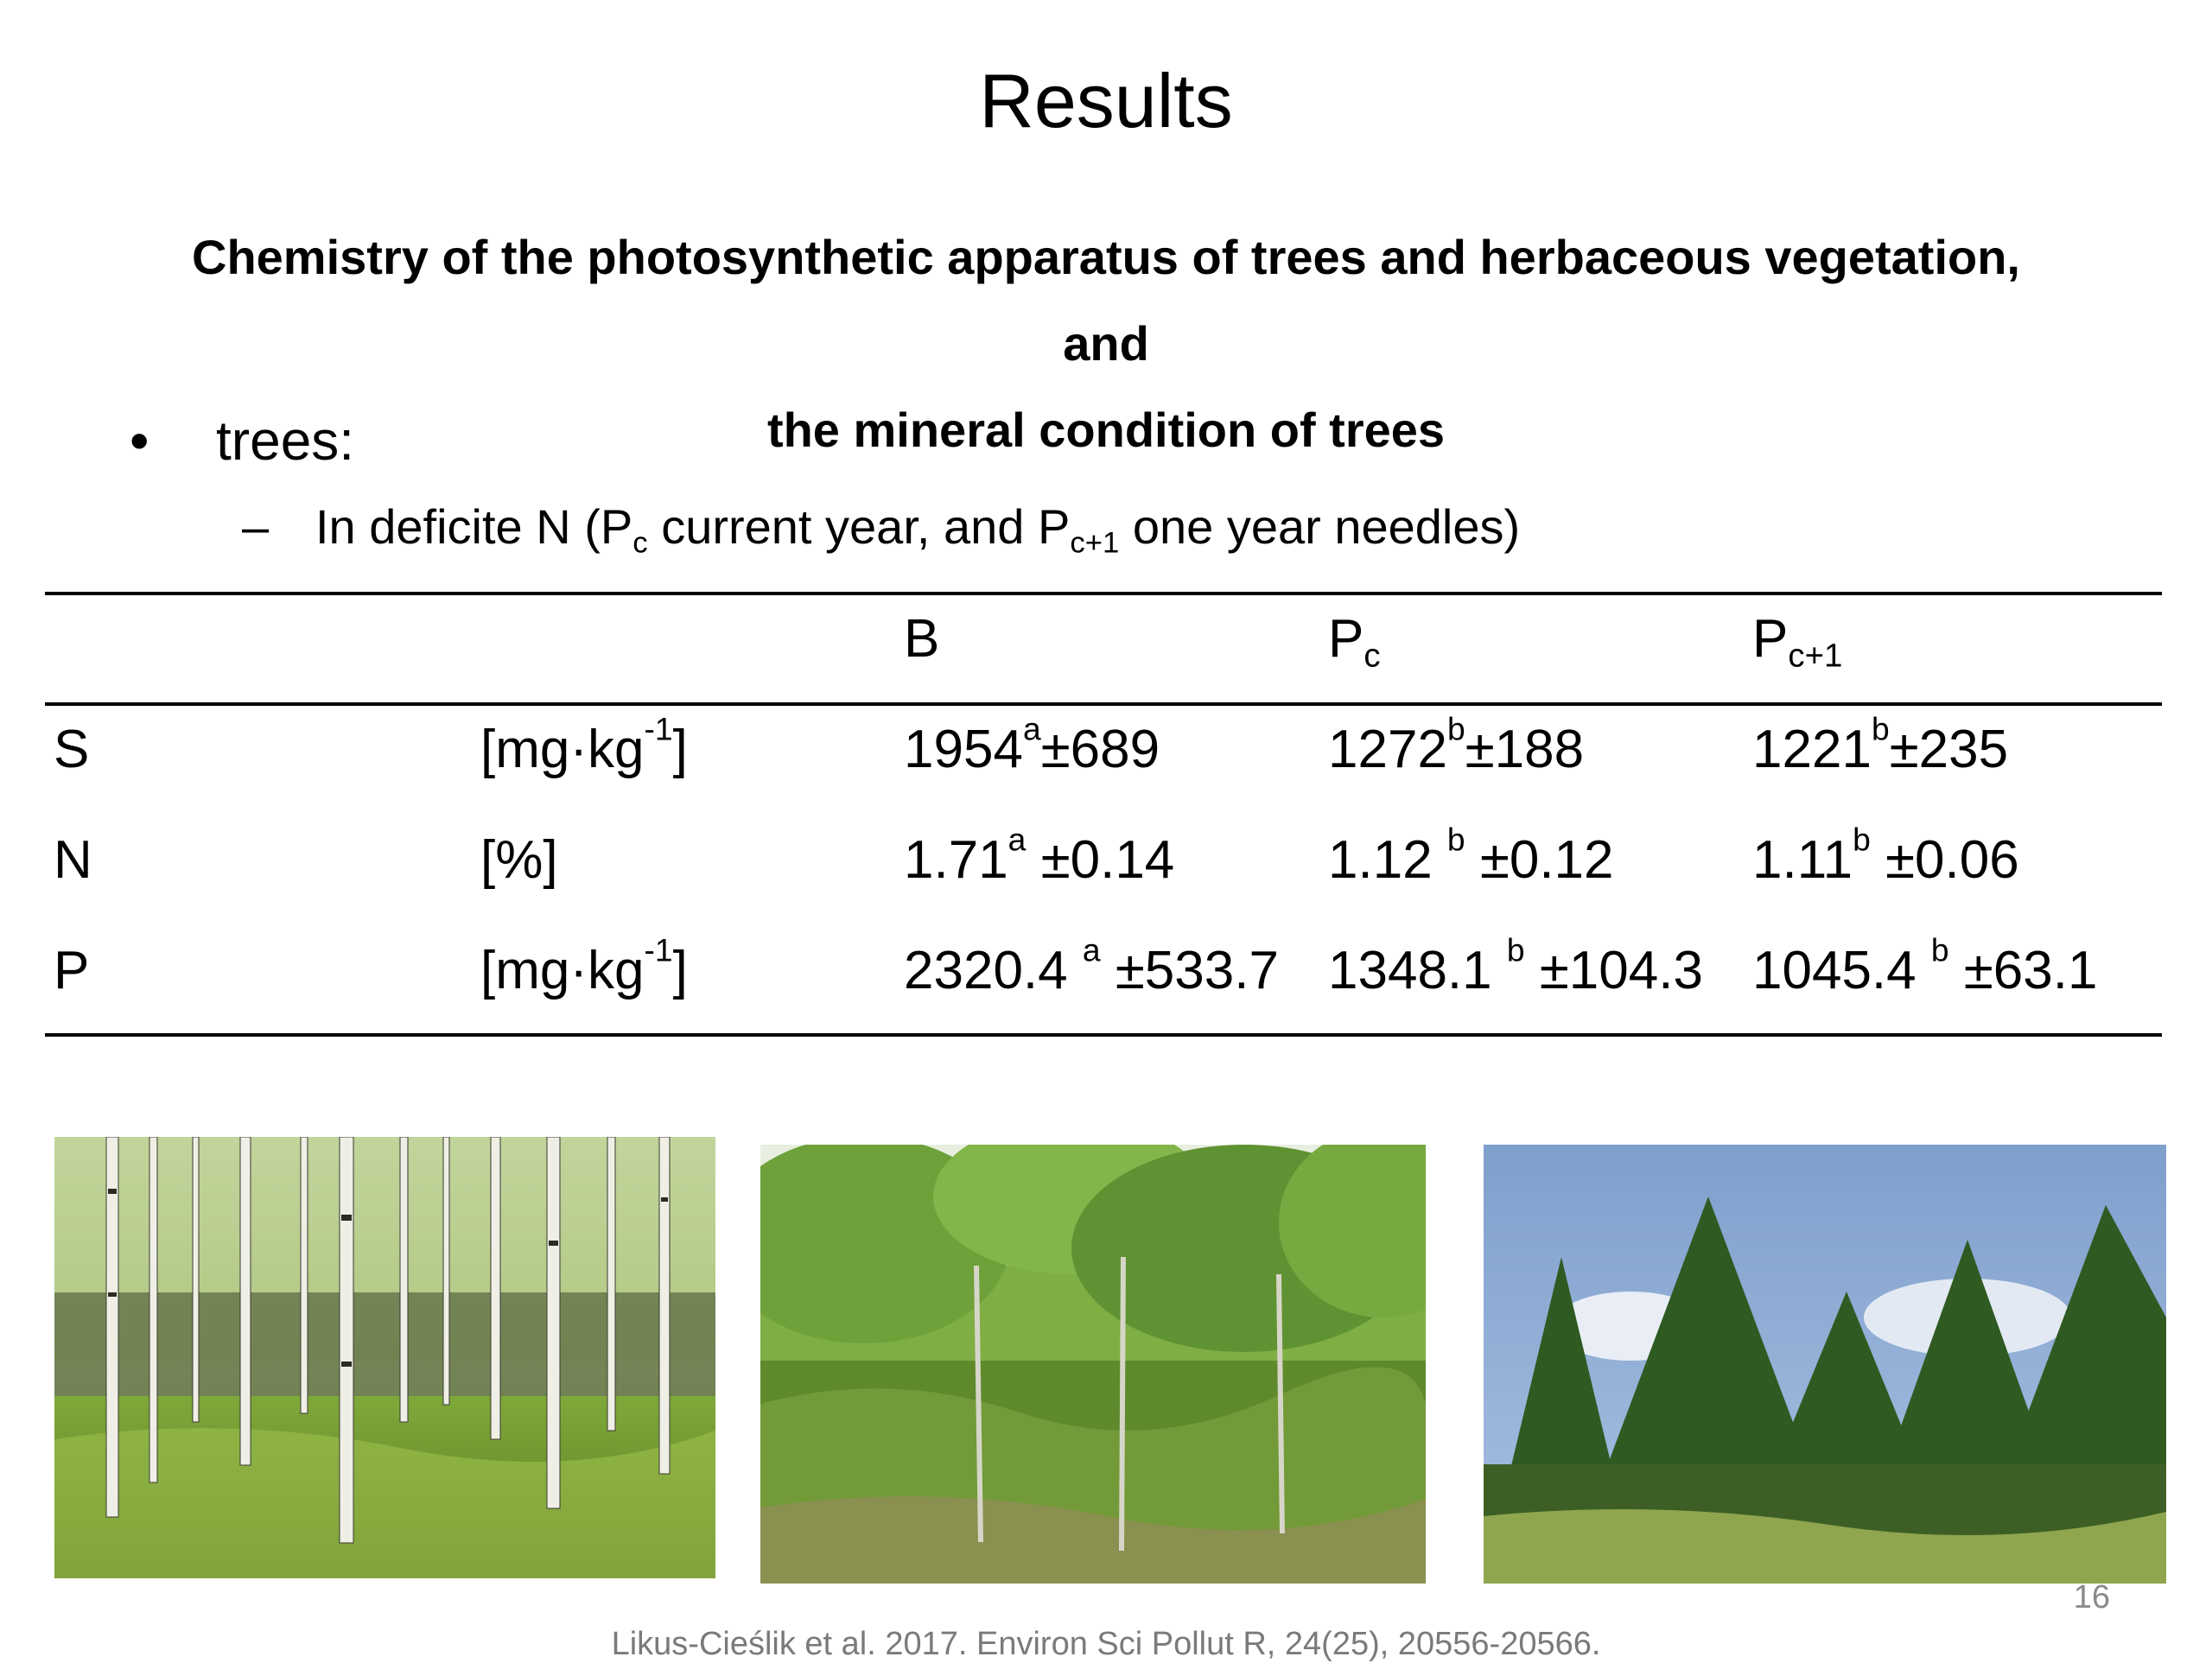 Image resolution: width=2212 pixels, height=1663 pixels. Describe the element at coordinates (1103, 704) in the screenshot. I see `table-header-rule` at that location.